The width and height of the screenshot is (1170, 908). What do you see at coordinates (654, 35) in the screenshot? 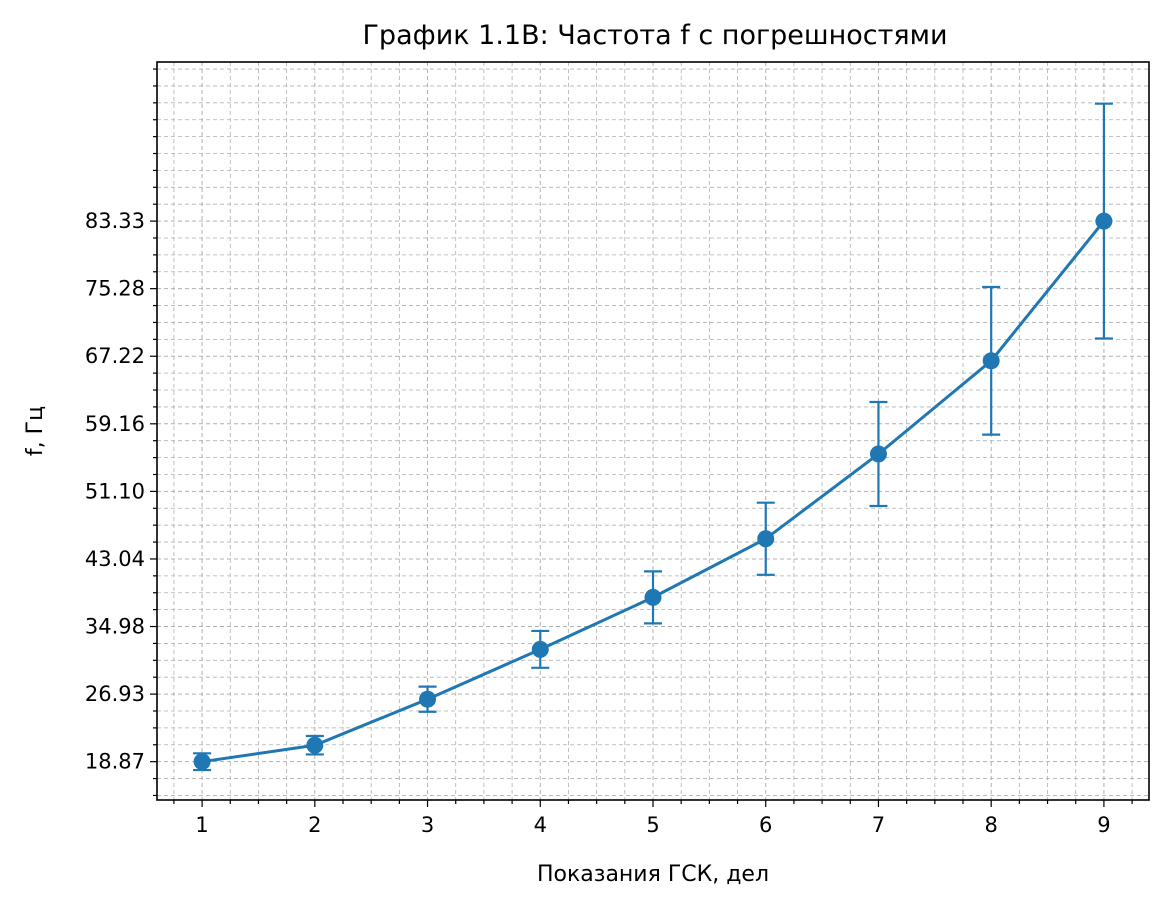
I see `chart-title: График 1.1В: Частота f с погрешностями` at bounding box center [654, 35].